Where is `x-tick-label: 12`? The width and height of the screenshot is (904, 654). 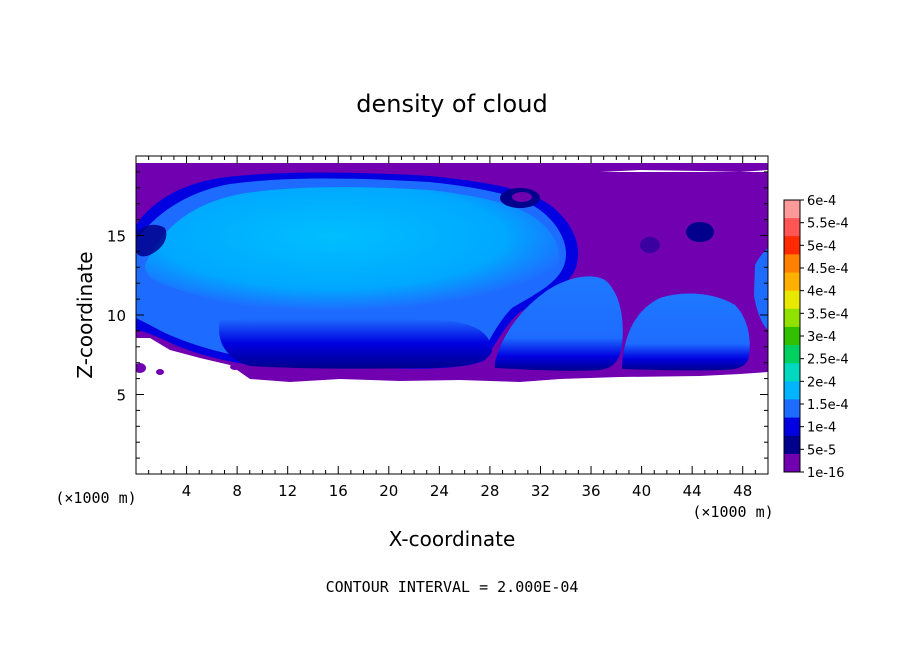 x-tick-label: 12 is located at coordinates (287, 491).